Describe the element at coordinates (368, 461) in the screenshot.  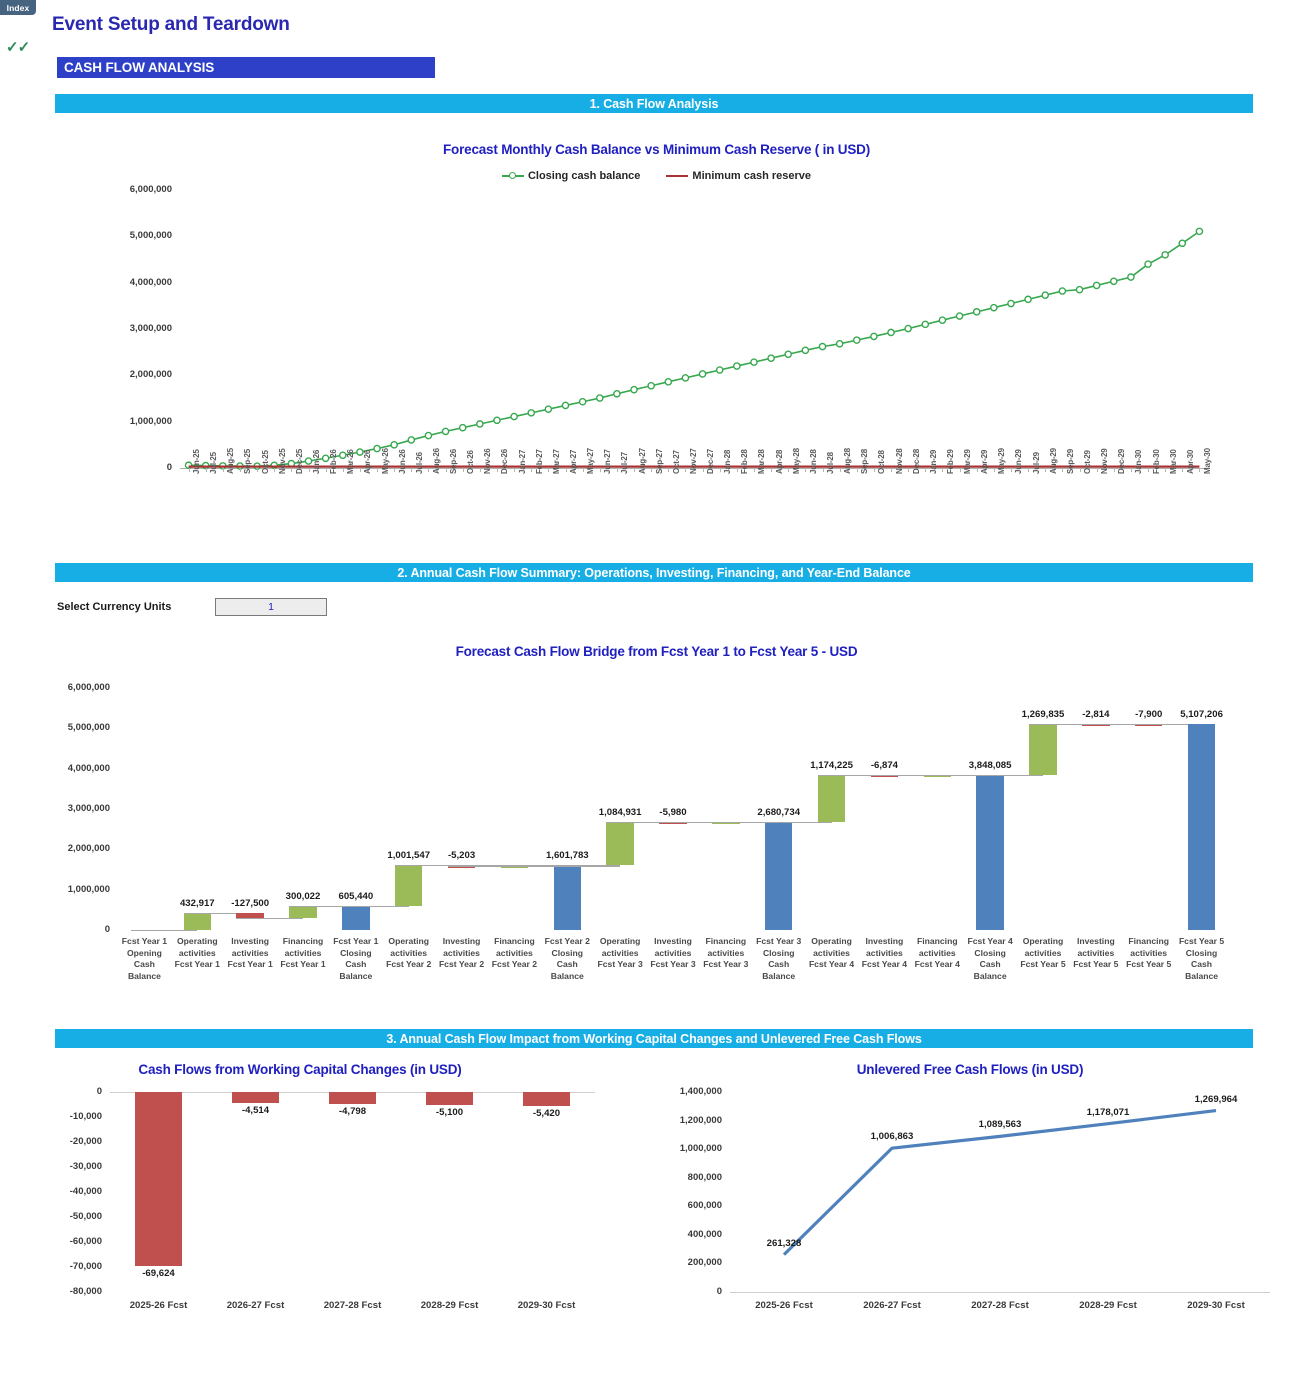
I see `chart1-x-label: Apr-26` at that location.